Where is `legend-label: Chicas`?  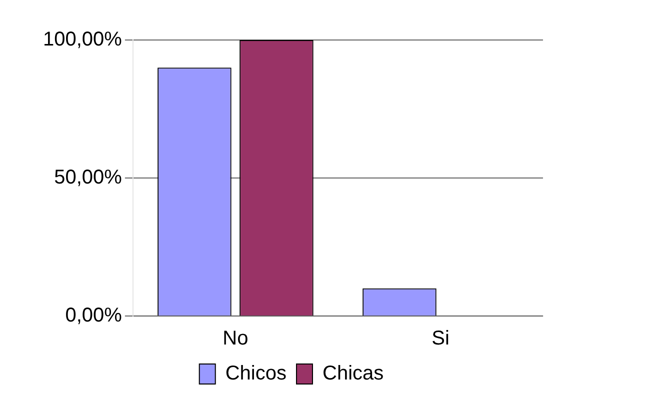
legend-label: Chicas is located at coordinates (353, 373).